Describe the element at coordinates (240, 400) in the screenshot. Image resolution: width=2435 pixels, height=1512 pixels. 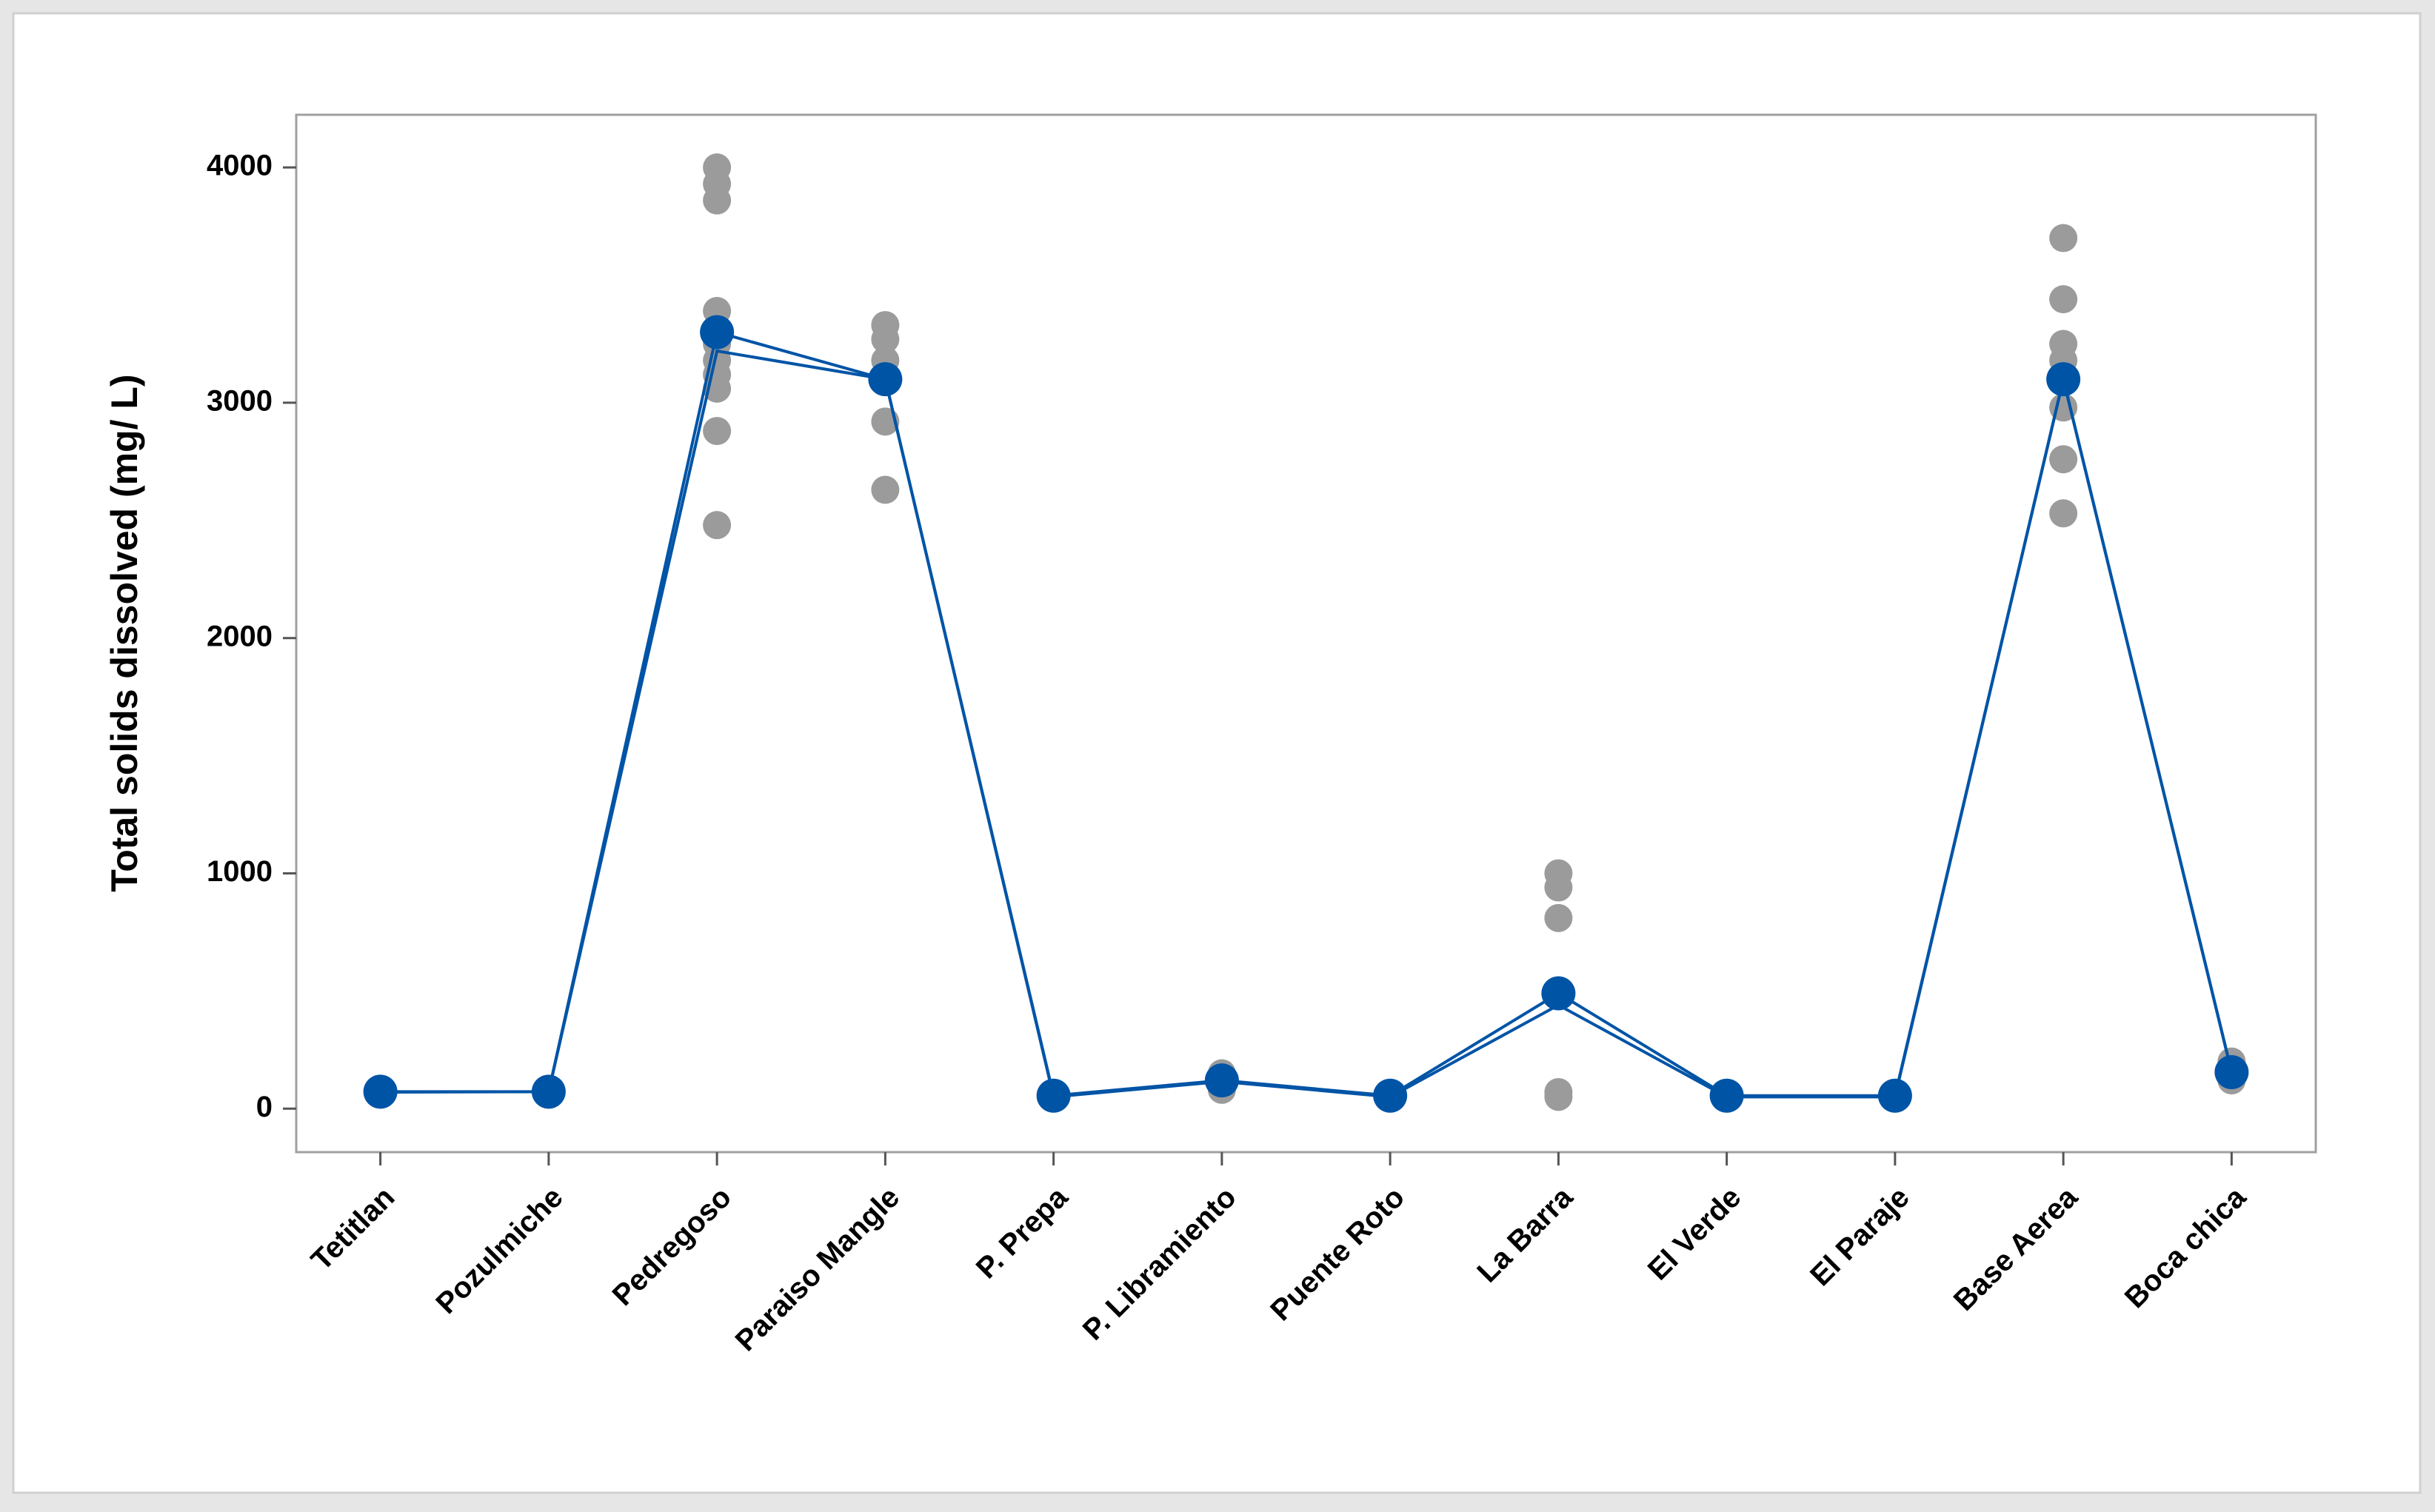
I see `y-tick-label: 3000` at that location.